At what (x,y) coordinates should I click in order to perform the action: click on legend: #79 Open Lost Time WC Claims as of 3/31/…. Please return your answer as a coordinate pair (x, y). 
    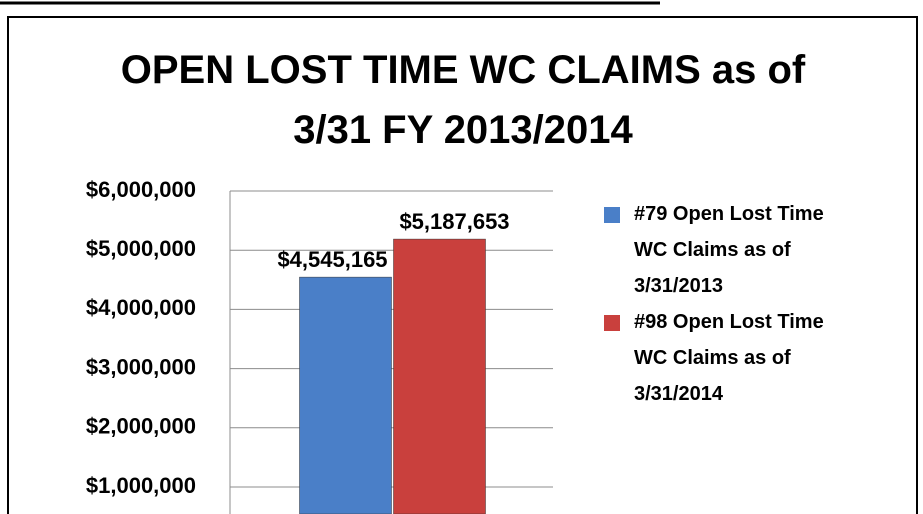
    Looking at the image, I should click on (725, 304).